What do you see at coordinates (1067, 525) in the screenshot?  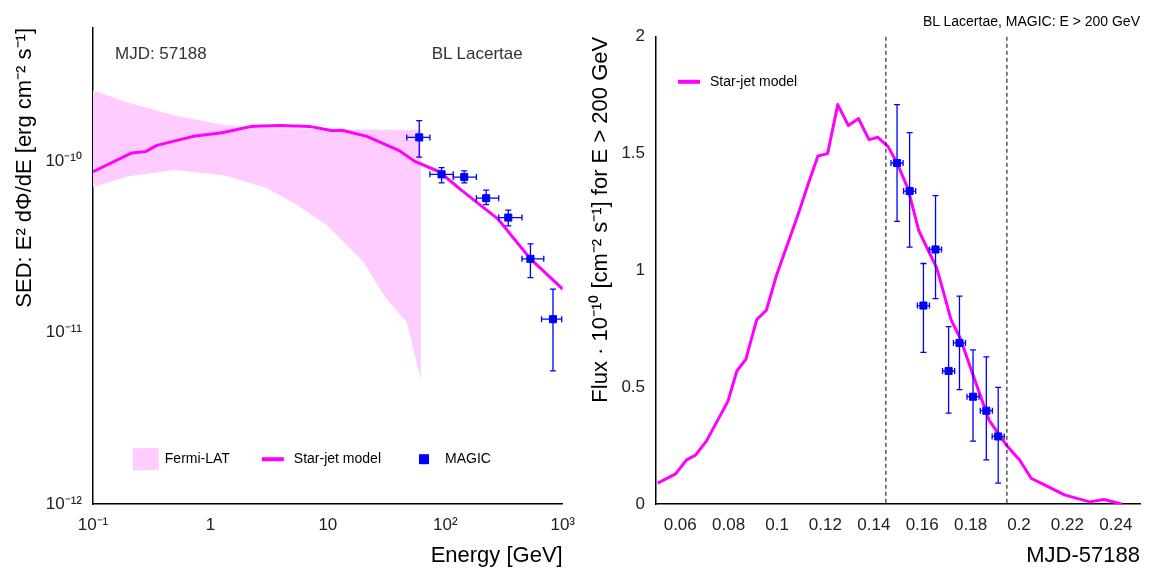 I see `x-tick-label: 0.22` at bounding box center [1067, 525].